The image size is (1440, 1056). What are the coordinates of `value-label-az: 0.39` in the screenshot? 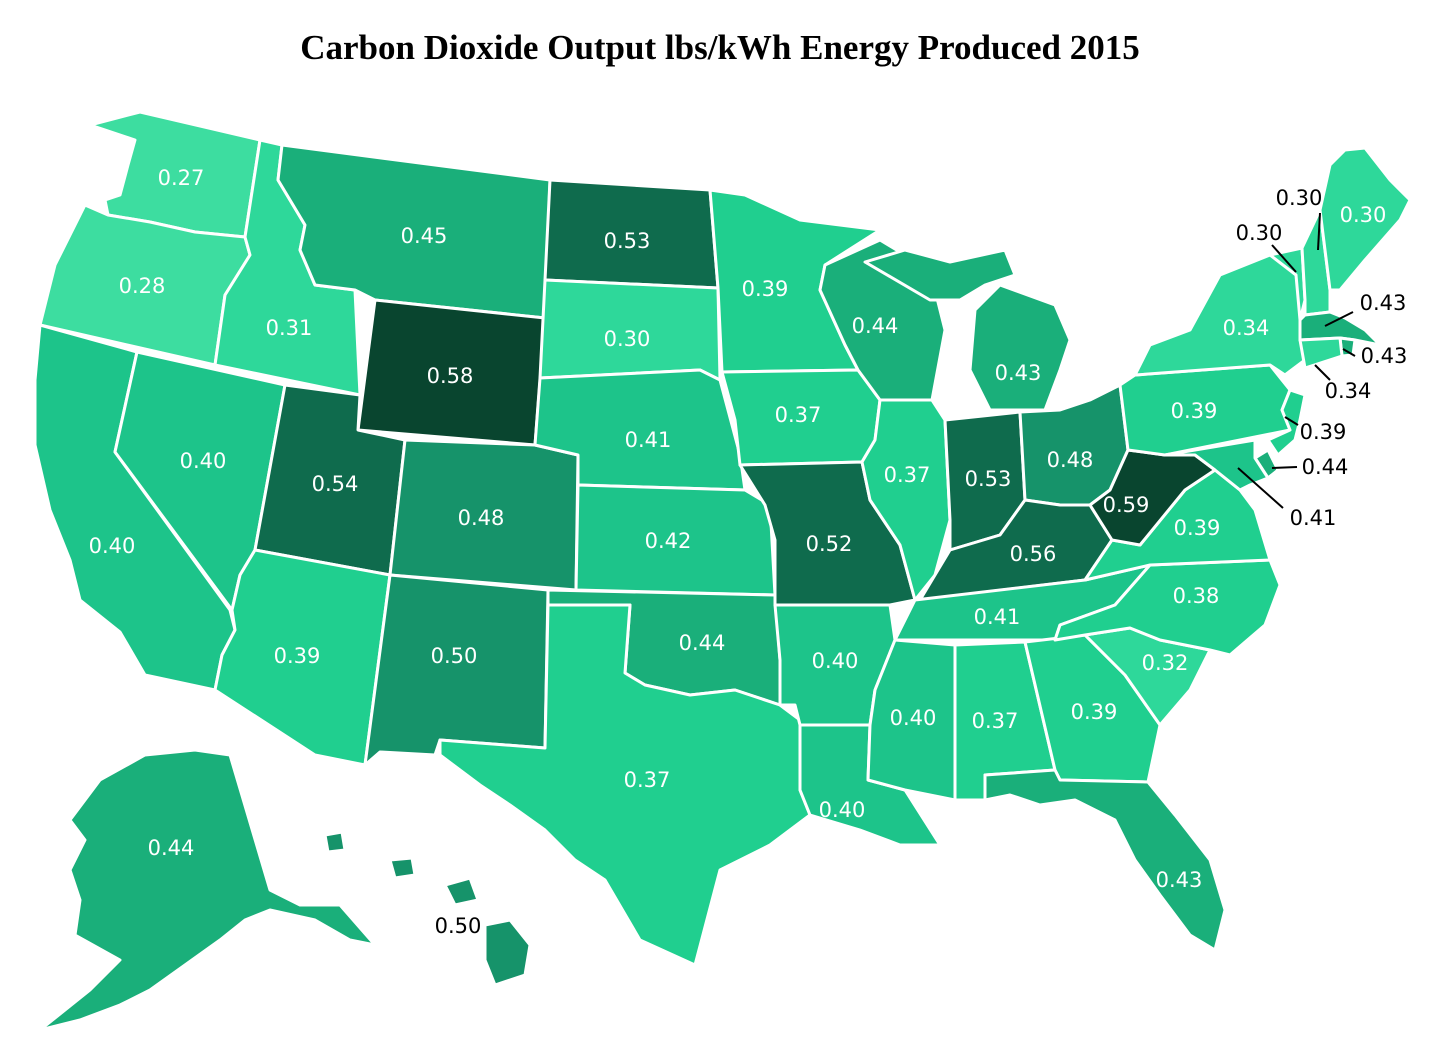 It's located at (297, 656).